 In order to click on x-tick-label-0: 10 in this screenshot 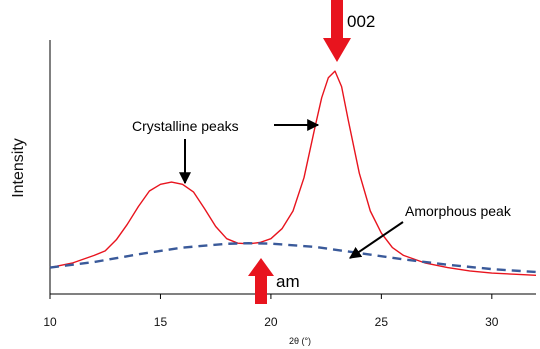, I will do `click(50, 322)`.